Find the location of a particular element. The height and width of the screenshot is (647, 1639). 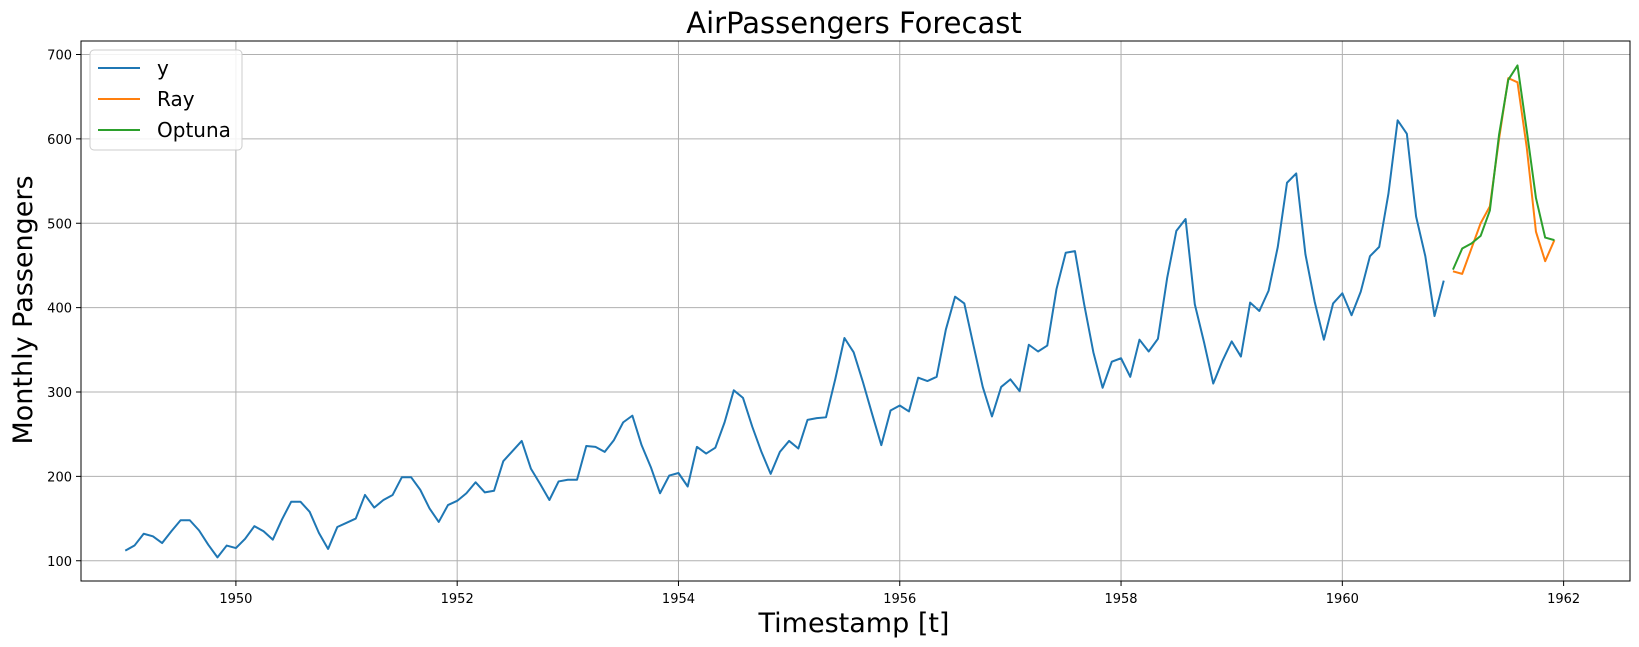

y-tick-label: 600 is located at coordinates (59, 140).